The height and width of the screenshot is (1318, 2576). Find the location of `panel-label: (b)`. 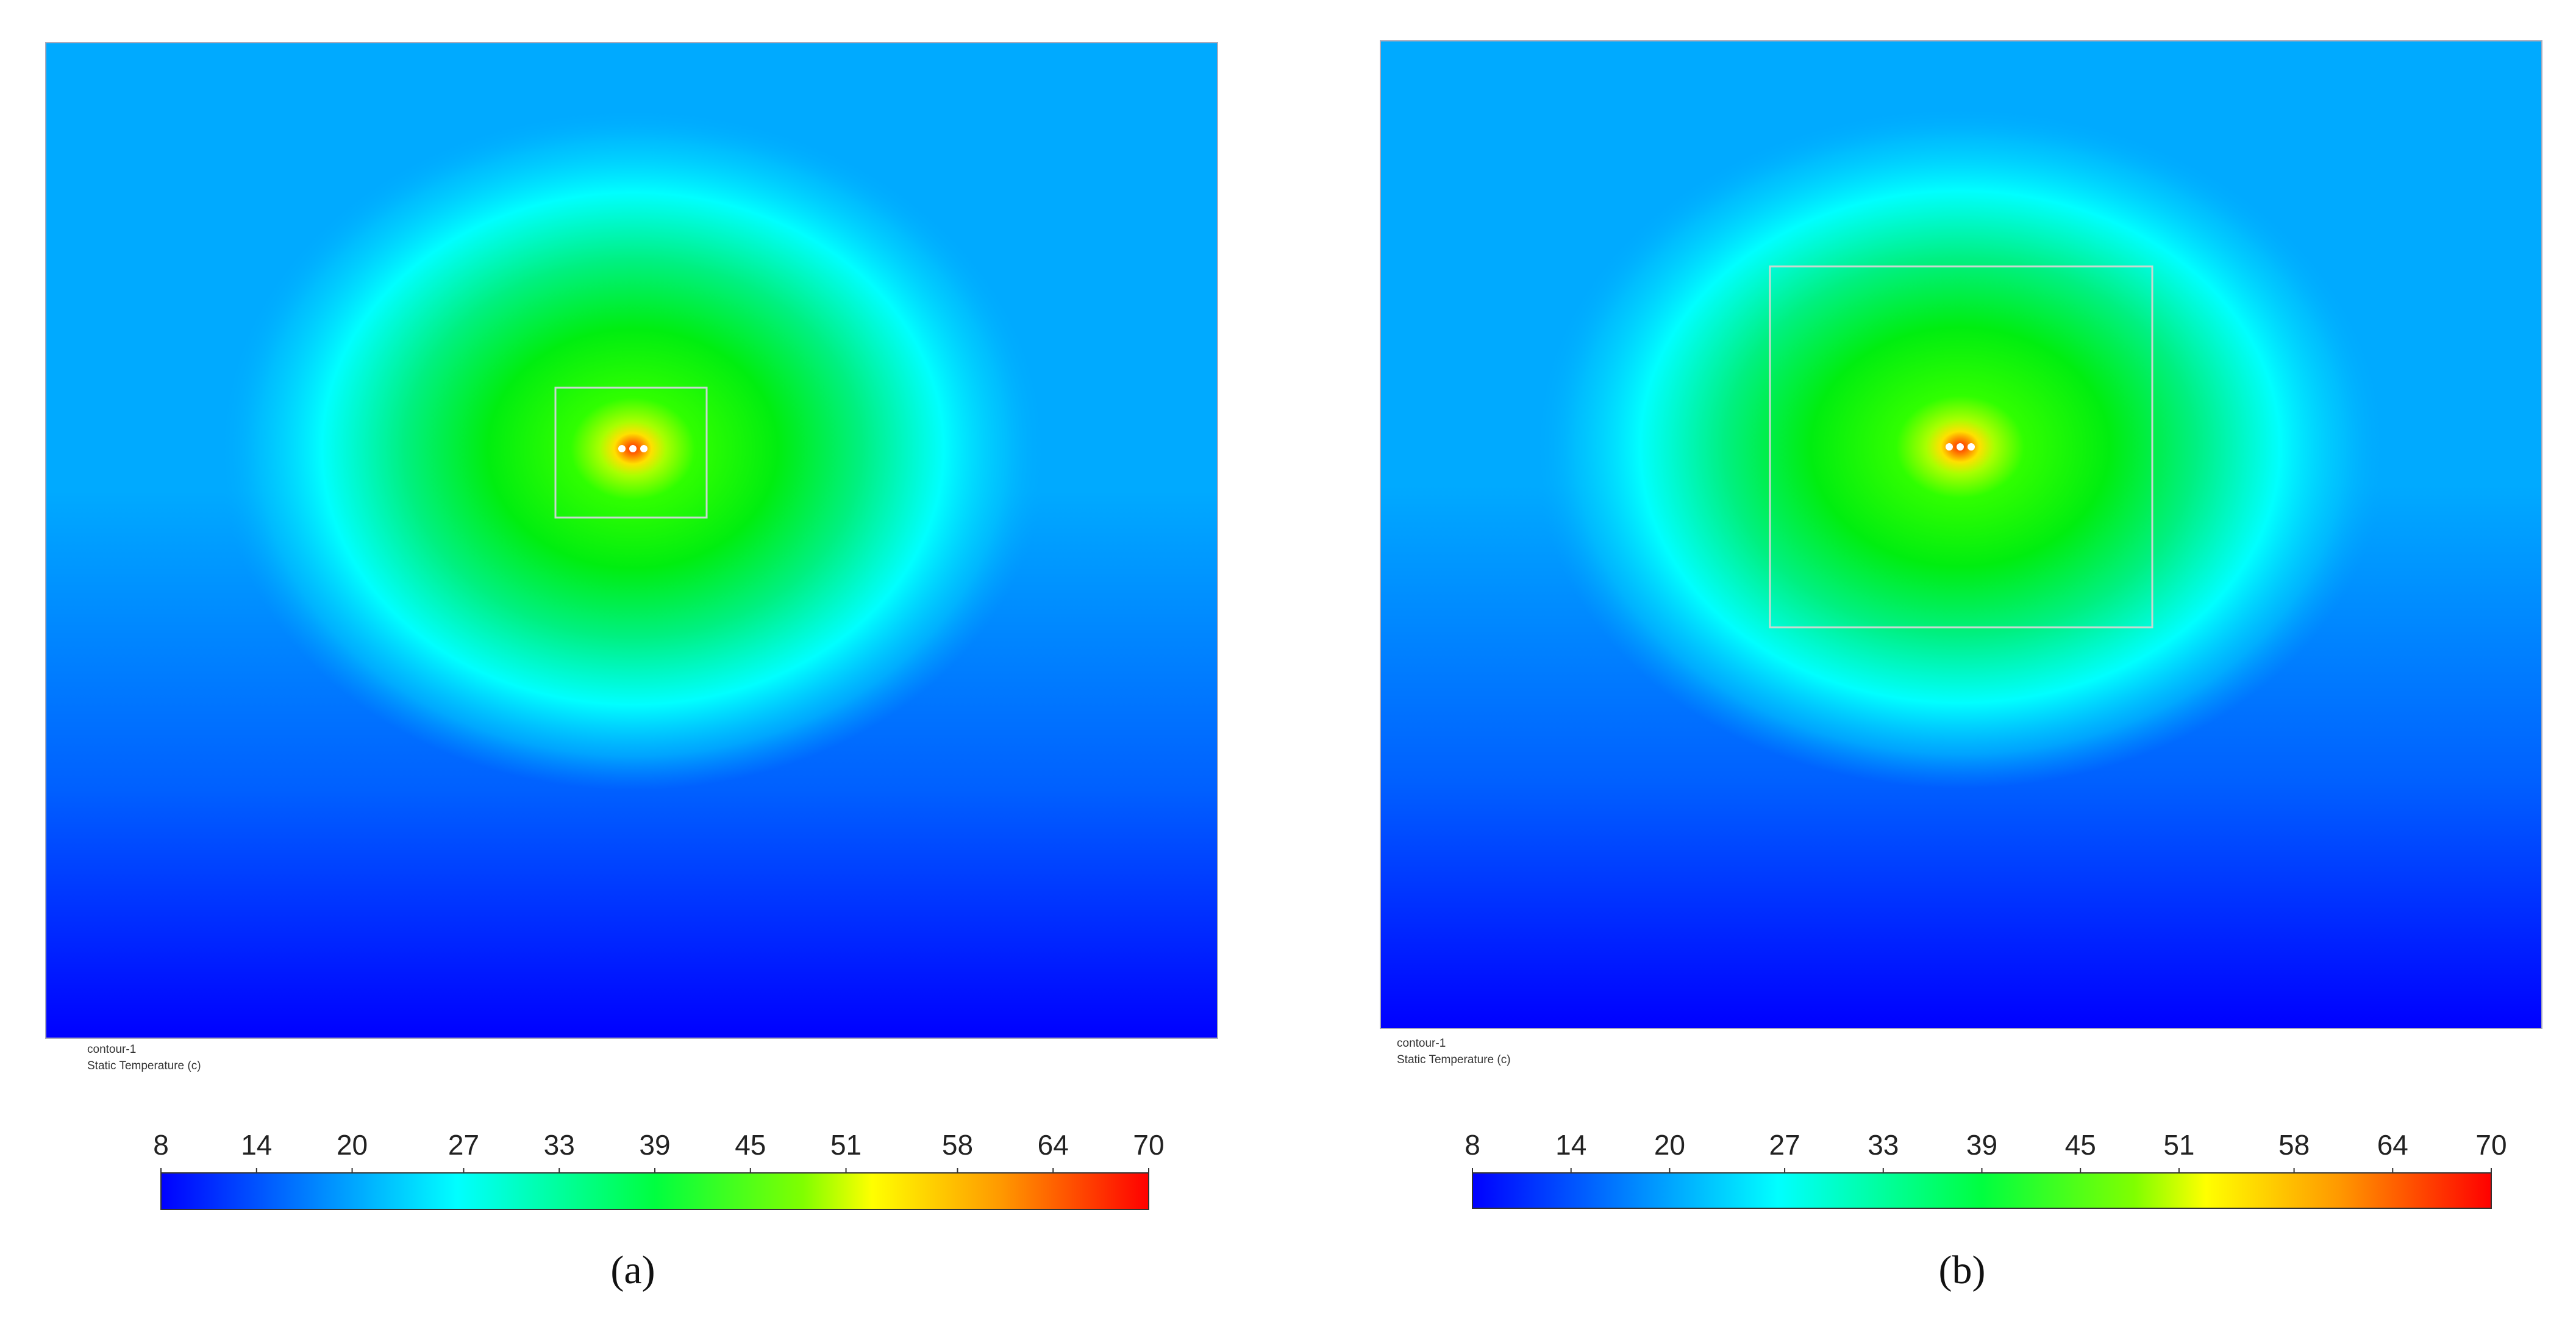

panel-label: (b) is located at coordinates (1963, 1270).